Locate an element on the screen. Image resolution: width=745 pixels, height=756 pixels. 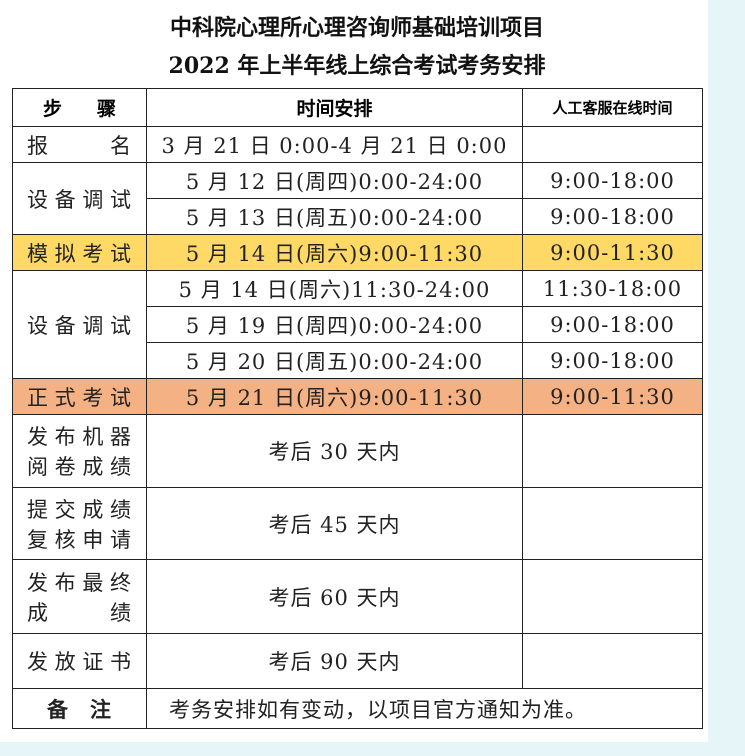
note-row: 备注 考务安排如有变动，以项目官方通知为准。 is located at coordinates (357, 708).